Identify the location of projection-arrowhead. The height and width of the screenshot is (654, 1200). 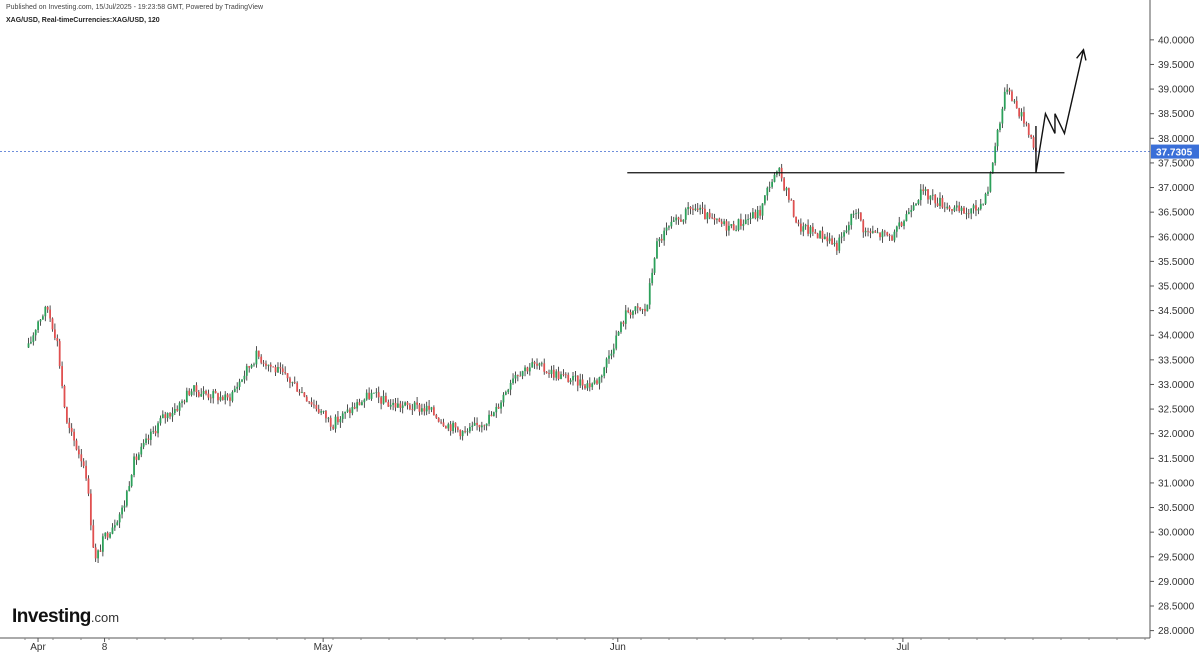
(1081, 54).